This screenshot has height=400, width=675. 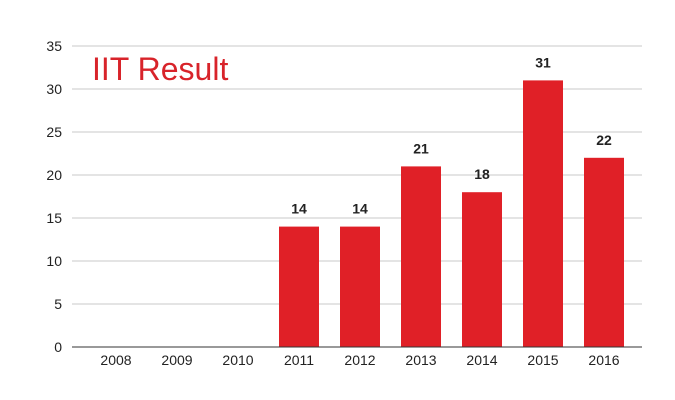 I want to click on y-tick-label: 30, so click(x=54, y=89).